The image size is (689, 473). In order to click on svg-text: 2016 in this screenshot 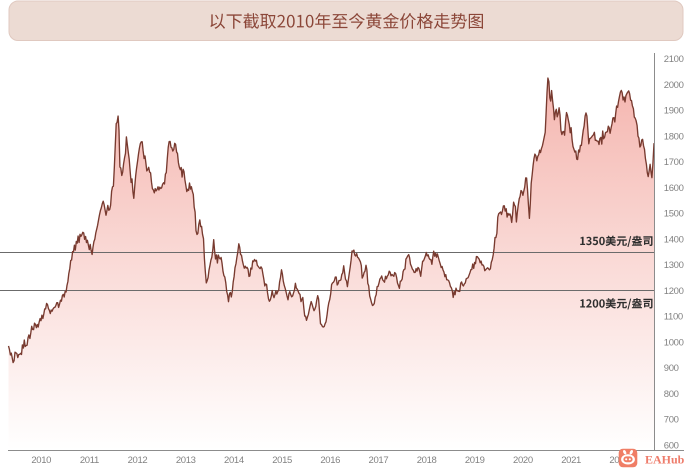, I will do `click(330, 460)`.